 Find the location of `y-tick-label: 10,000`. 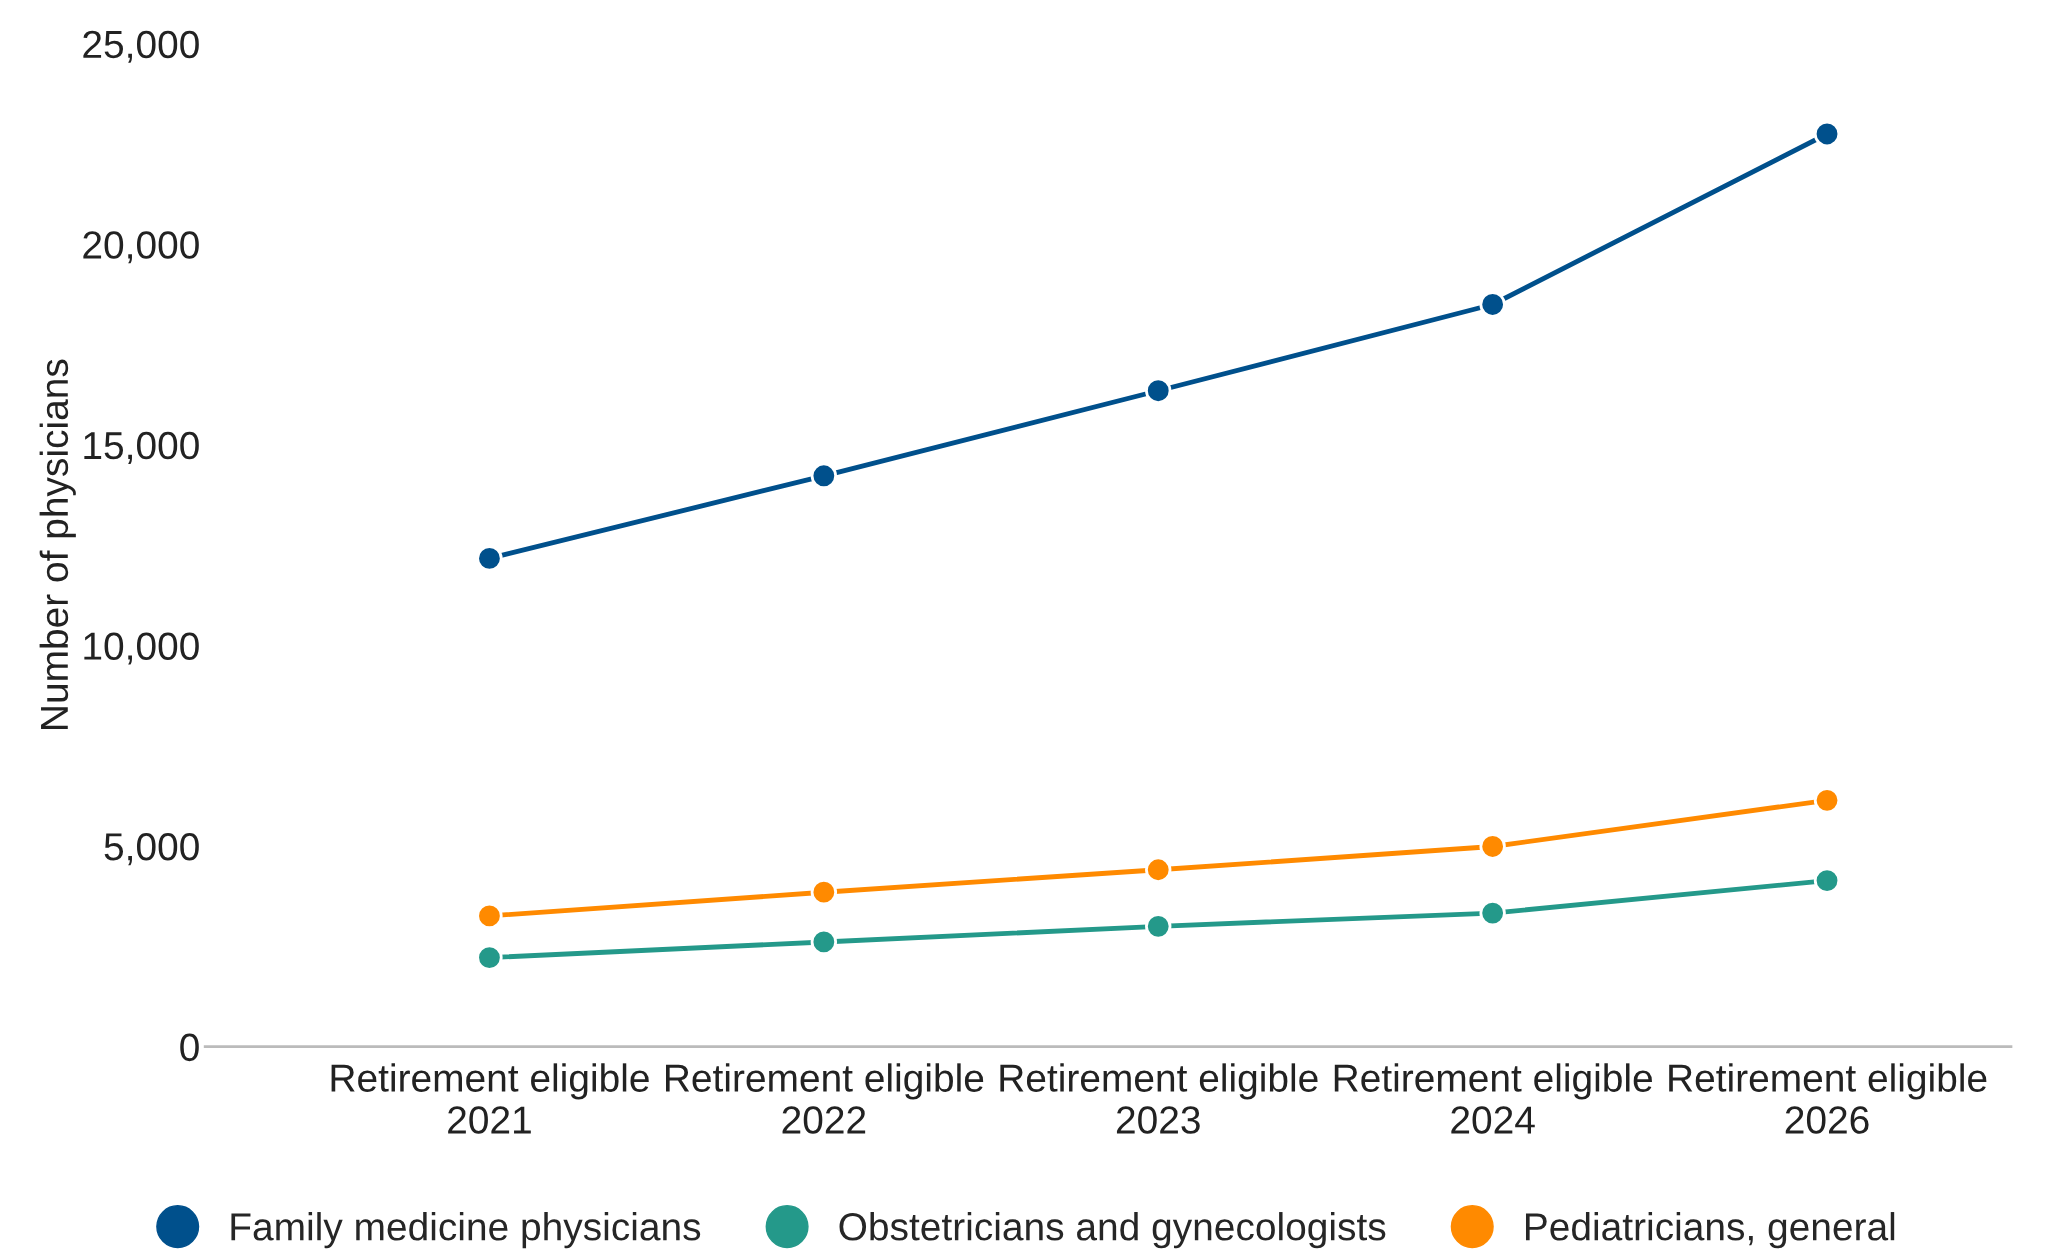

y-tick-label: 10,000 is located at coordinates (141, 648).